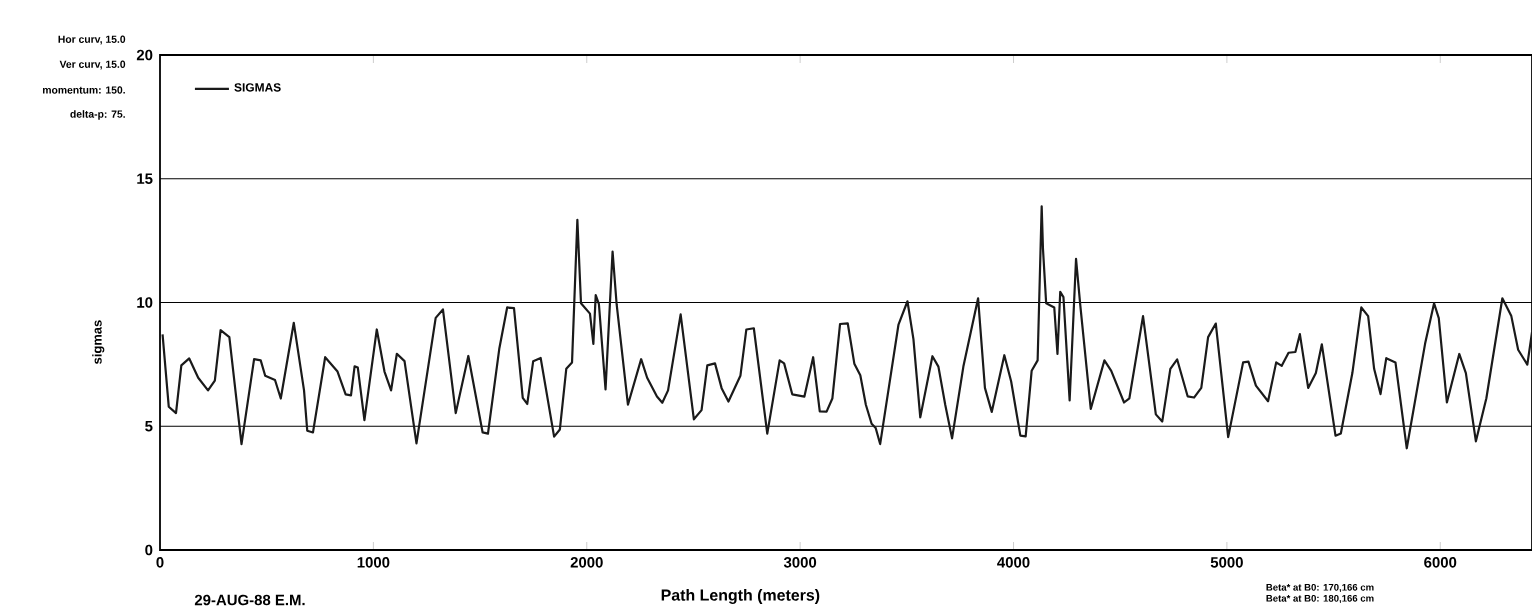 This screenshot has height=616, width=1532. Describe the element at coordinates (257, 87) in the screenshot. I see `legend-label: SIGMAS` at that location.